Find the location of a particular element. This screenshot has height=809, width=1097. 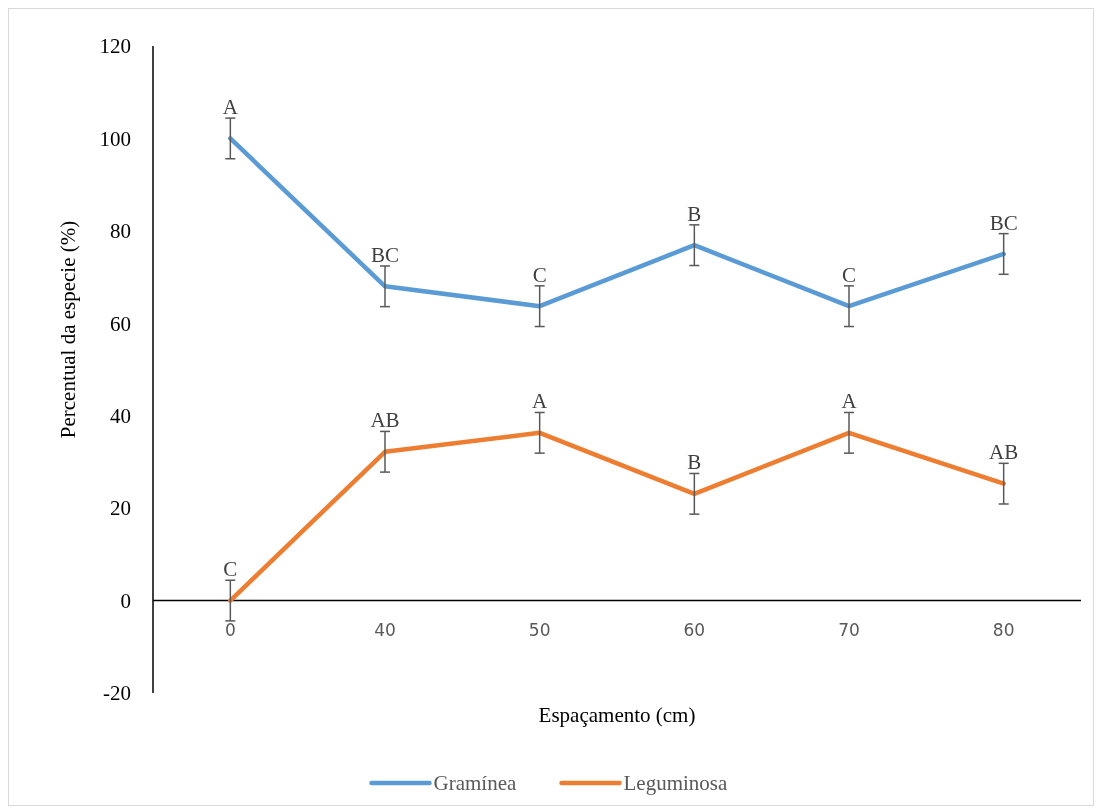

legend-label: Leguminosa is located at coordinates (675, 783).